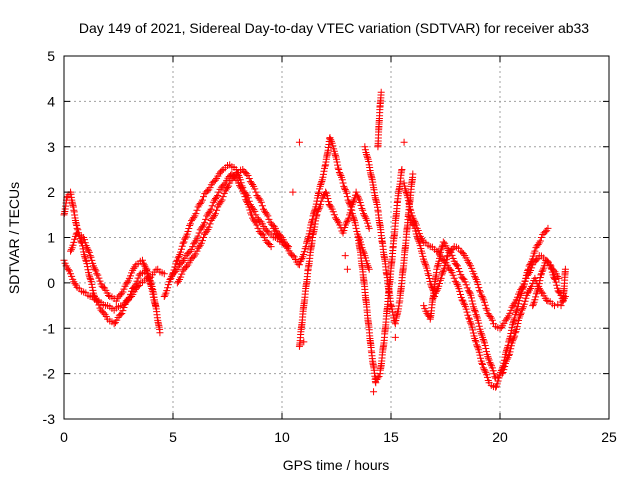 Image resolution: width=640 pixels, height=485 pixels. I want to click on x-tick-label: 5, so click(173, 437).